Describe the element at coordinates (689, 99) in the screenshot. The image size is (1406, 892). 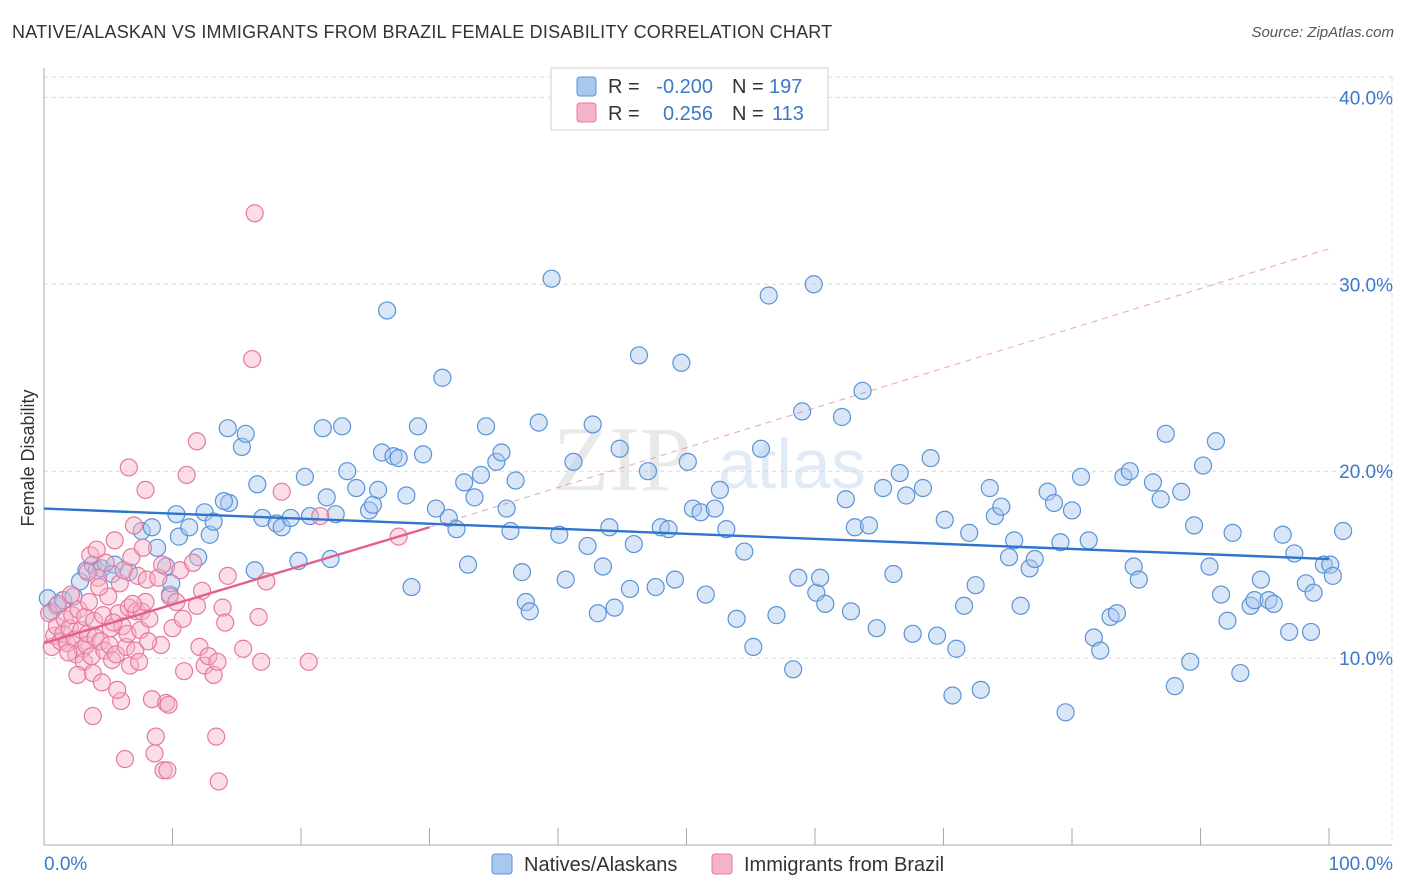
I see `legend: R = -0.200 N = 197 R = 0.256 N = 113` at that location.